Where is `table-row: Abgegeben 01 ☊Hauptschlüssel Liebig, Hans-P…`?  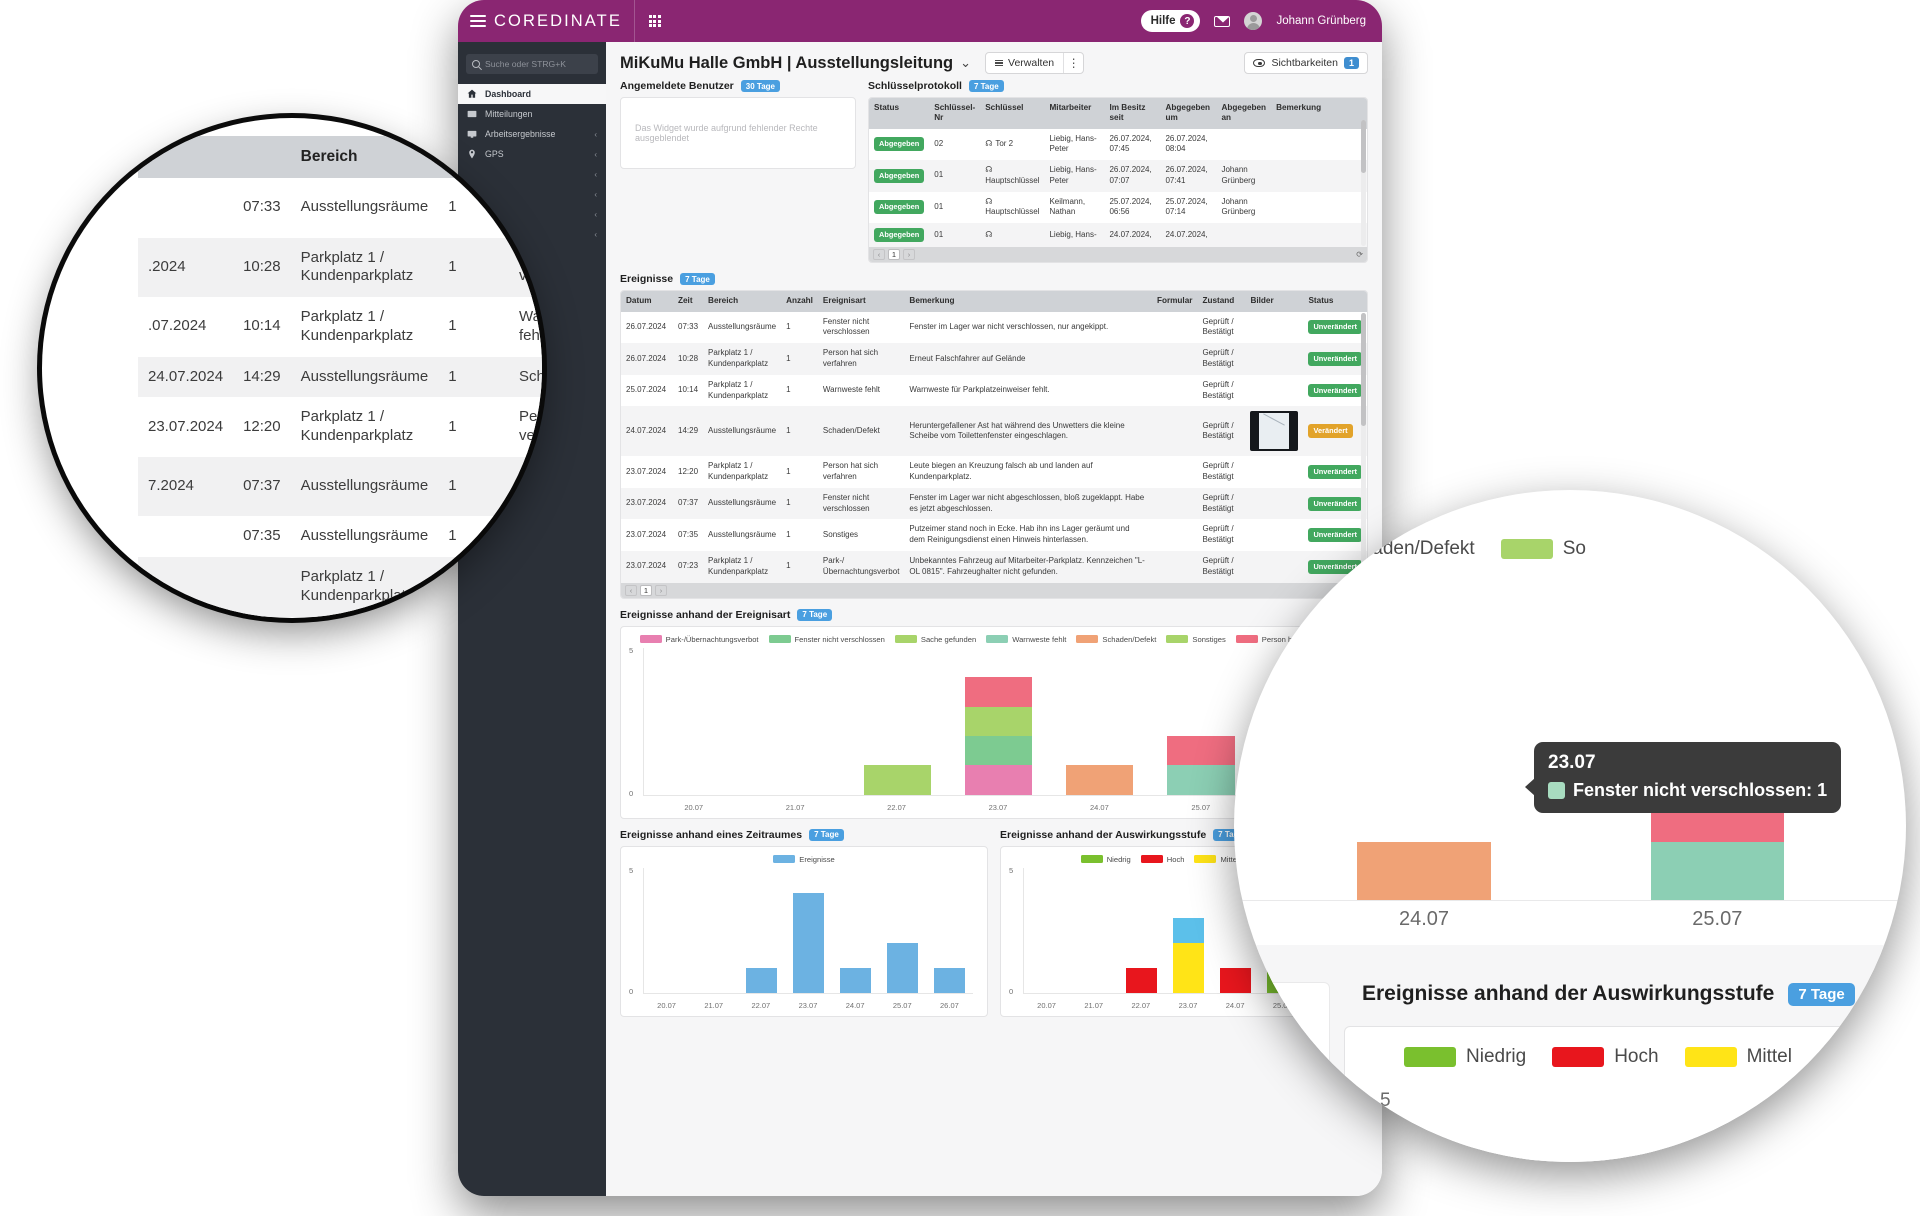 table-row: Abgegeben 01 ☊Hauptschlüssel Liebig, Hans-P… is located at coordinates (1118, 176).